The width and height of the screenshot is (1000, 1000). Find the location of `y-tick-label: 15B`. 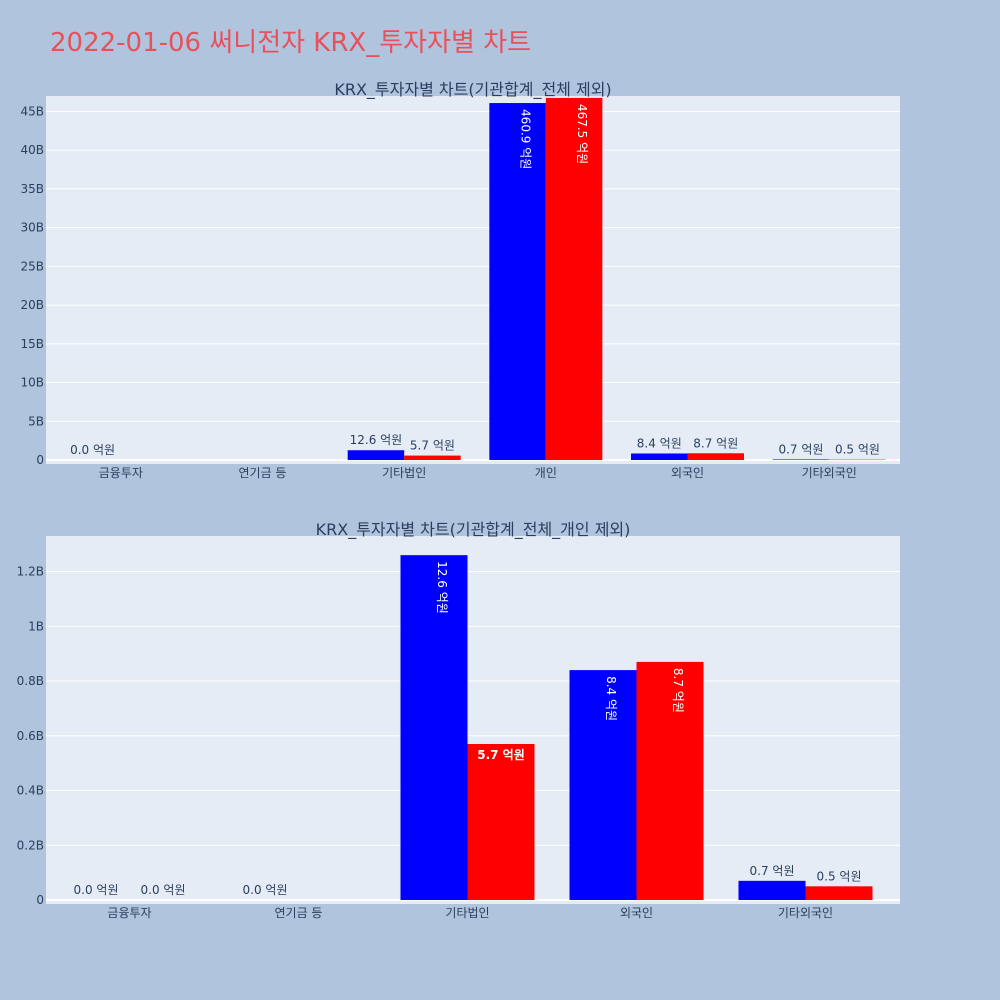

y-tick-label: 15B is located at coordinates (32, 344).